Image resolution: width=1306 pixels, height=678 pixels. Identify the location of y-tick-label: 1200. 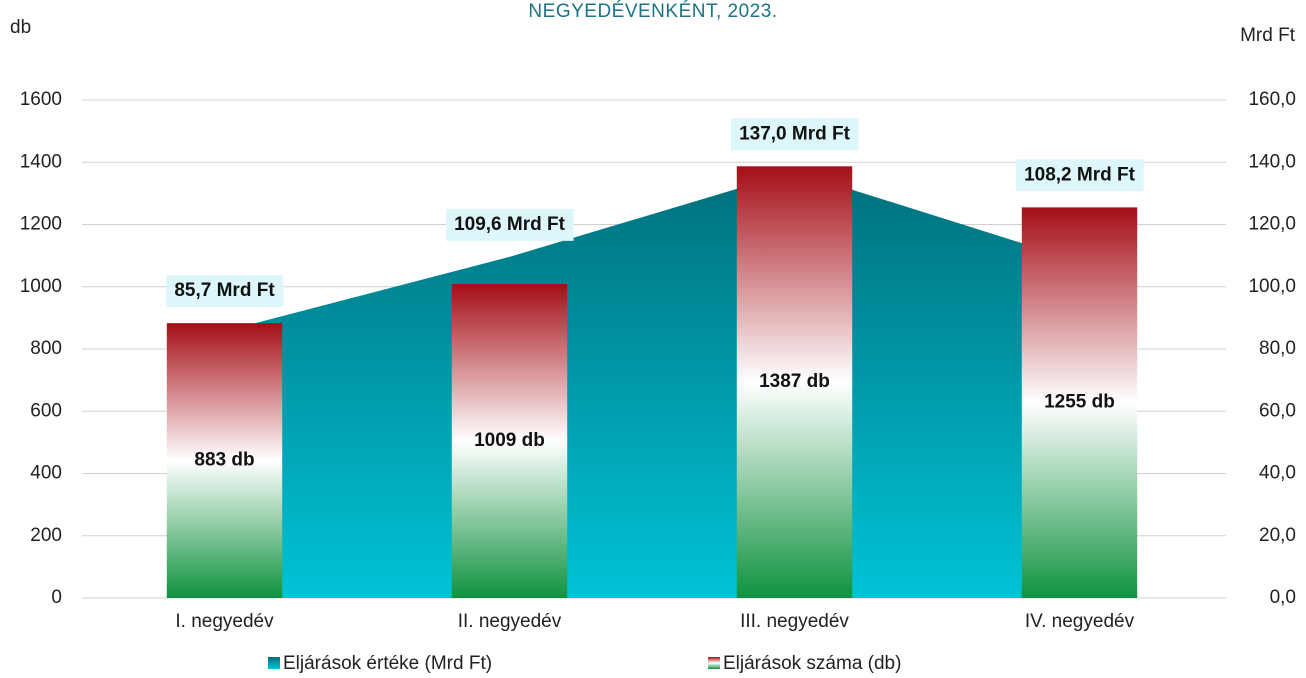
(41, 224).